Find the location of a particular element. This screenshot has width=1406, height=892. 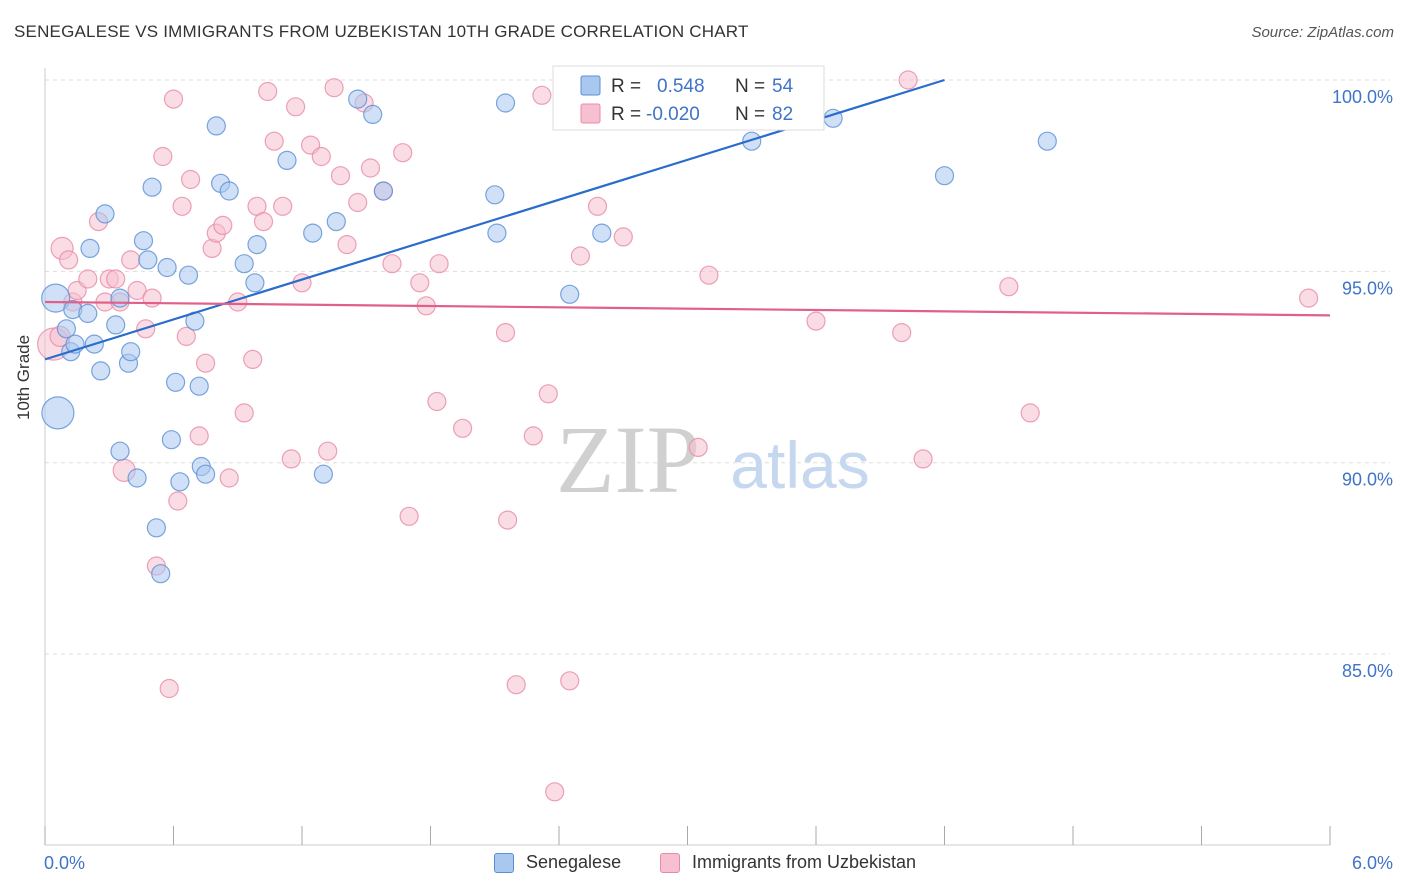

y-tick-label: 100.0% is located at coordinates (1362, 97).